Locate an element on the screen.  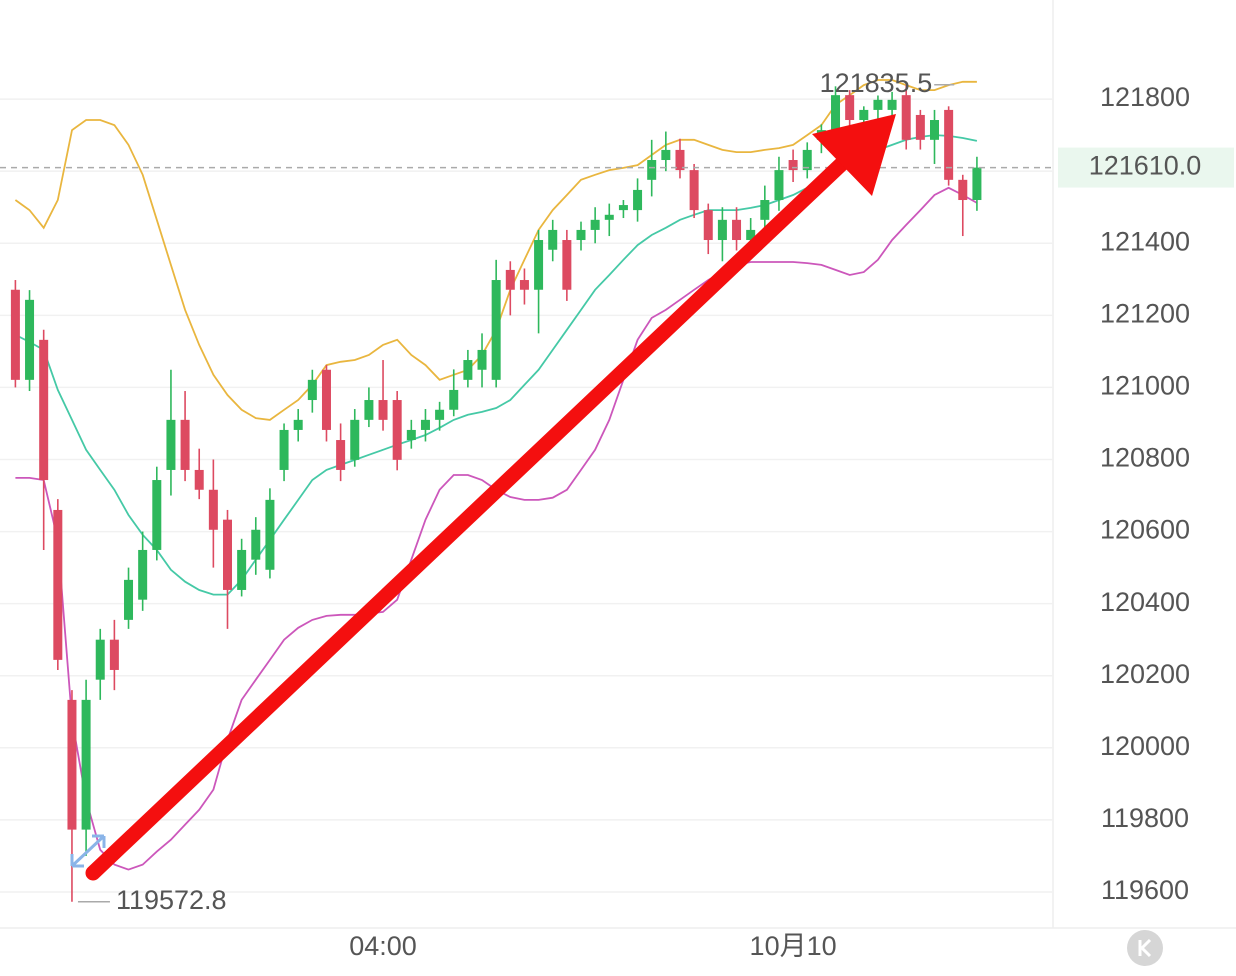
y-tick-label: 120200 is located at coordinates (1145, 674).